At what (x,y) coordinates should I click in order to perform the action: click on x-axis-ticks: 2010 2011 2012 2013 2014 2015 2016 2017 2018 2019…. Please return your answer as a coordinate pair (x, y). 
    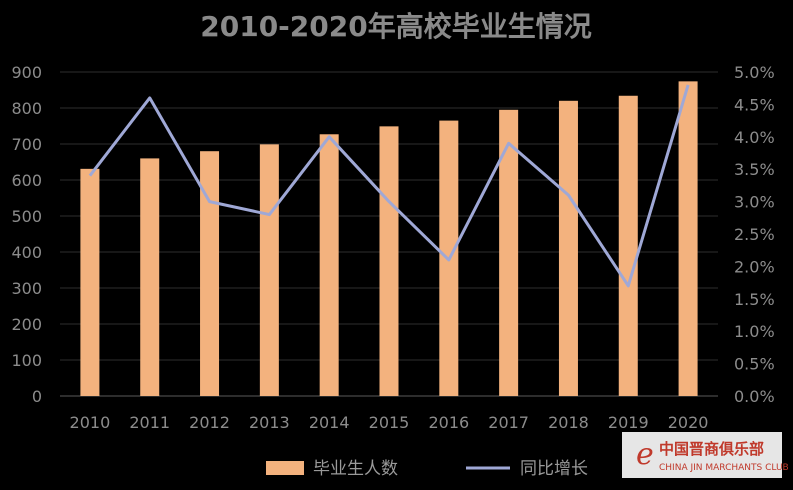
    Looking at the image, I should click on (389, 422).